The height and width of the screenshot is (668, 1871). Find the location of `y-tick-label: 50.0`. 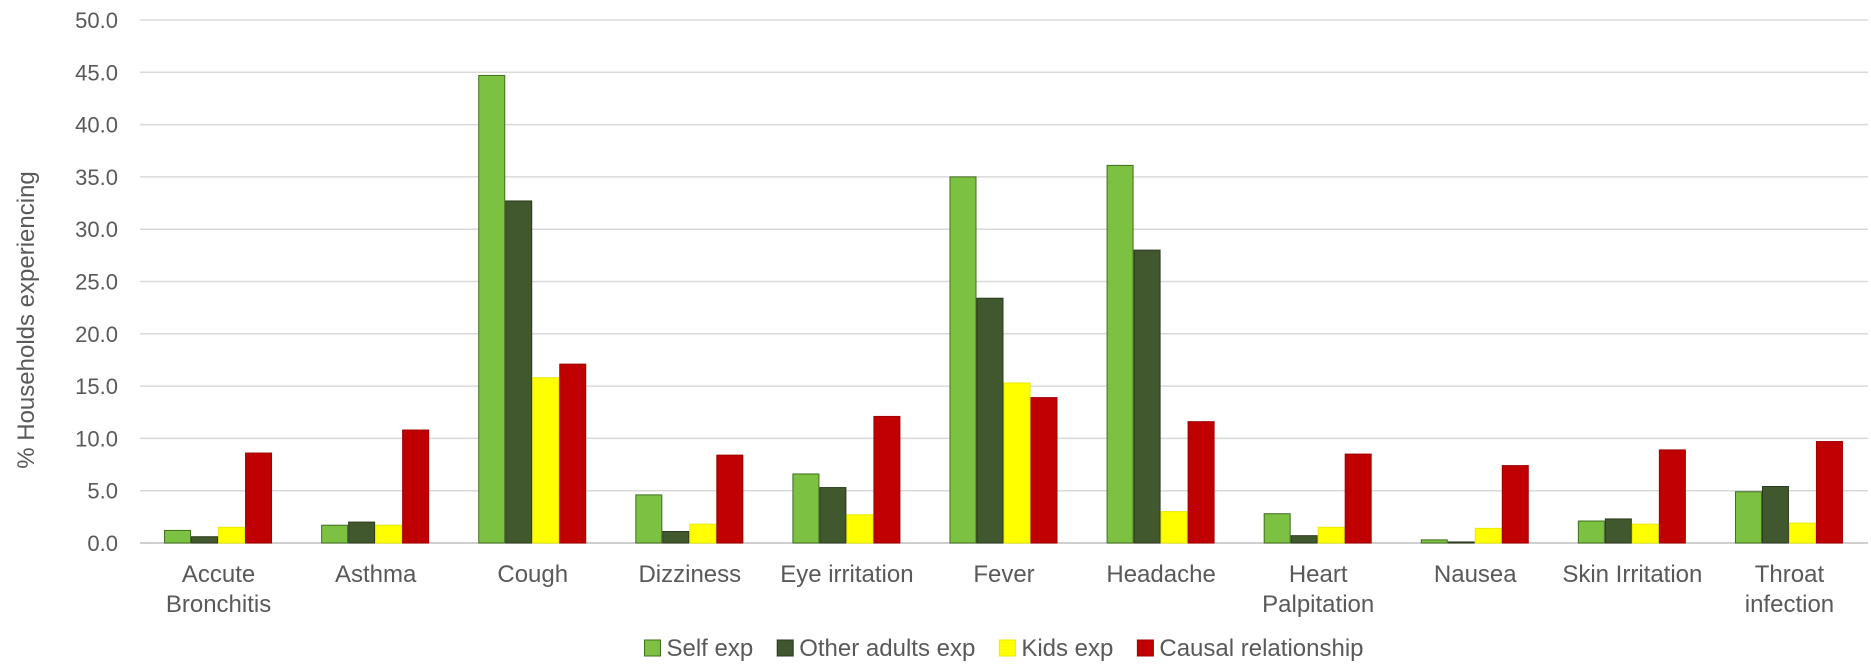

y-tick-label: 50.0 is located at coordinates (96, 20).